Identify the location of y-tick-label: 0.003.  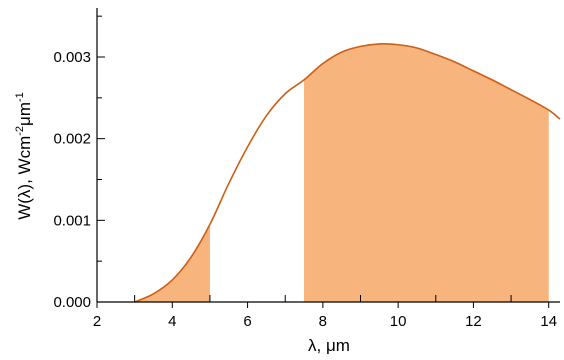
(72, 57).